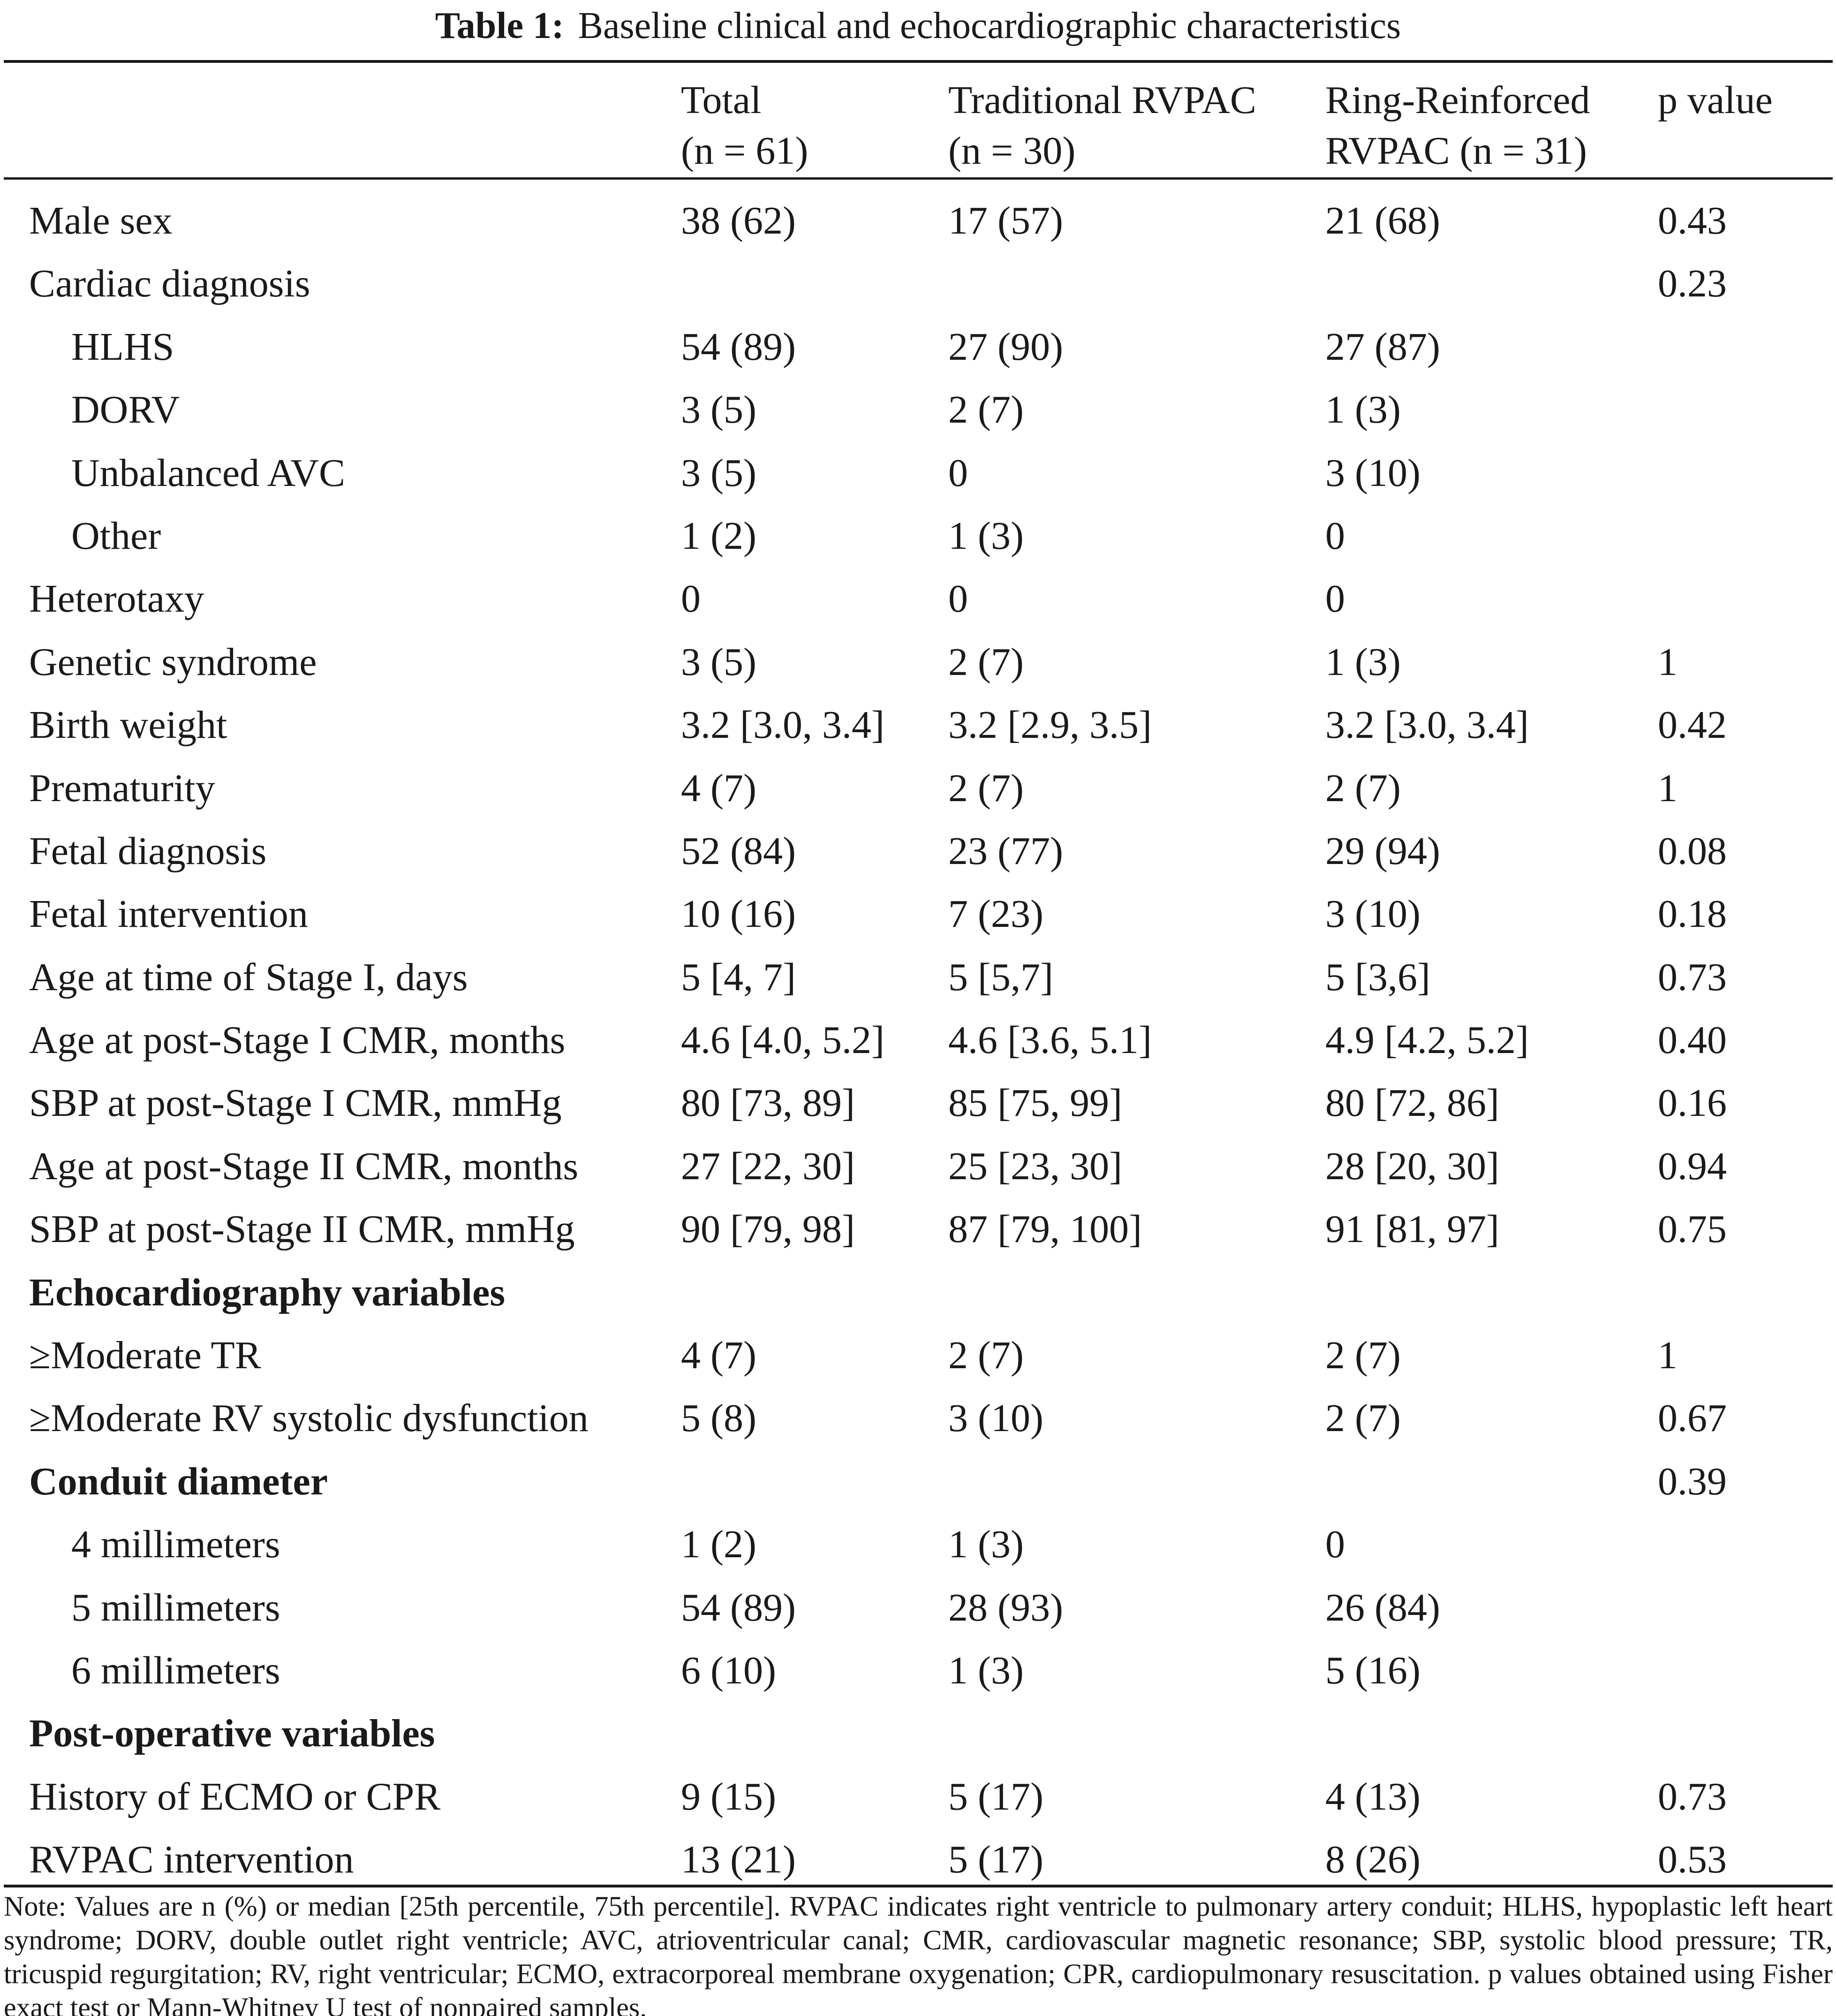 This screenshot has height=2016, width=1836. I want to click on row-label: Other, so click(116, 536).